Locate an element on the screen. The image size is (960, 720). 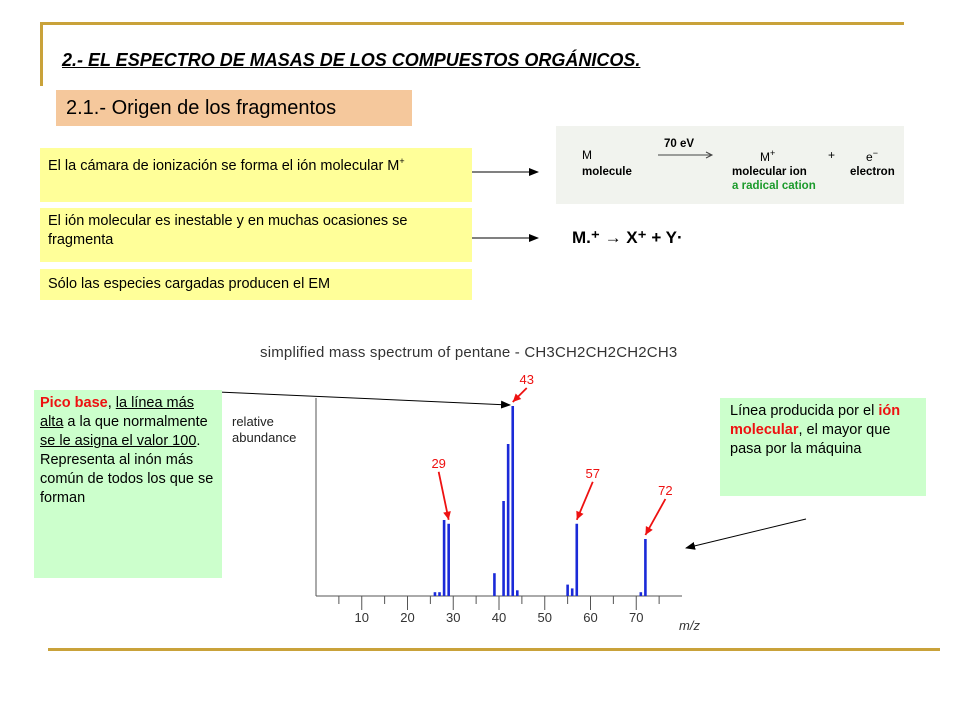
eq-energy: 70 eV is located at coordinates (679, 144).